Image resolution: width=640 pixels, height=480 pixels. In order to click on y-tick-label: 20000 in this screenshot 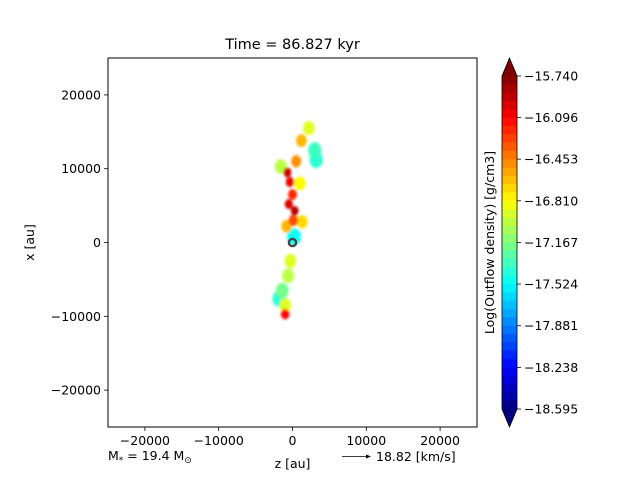, I will do `click(81, 94)`.